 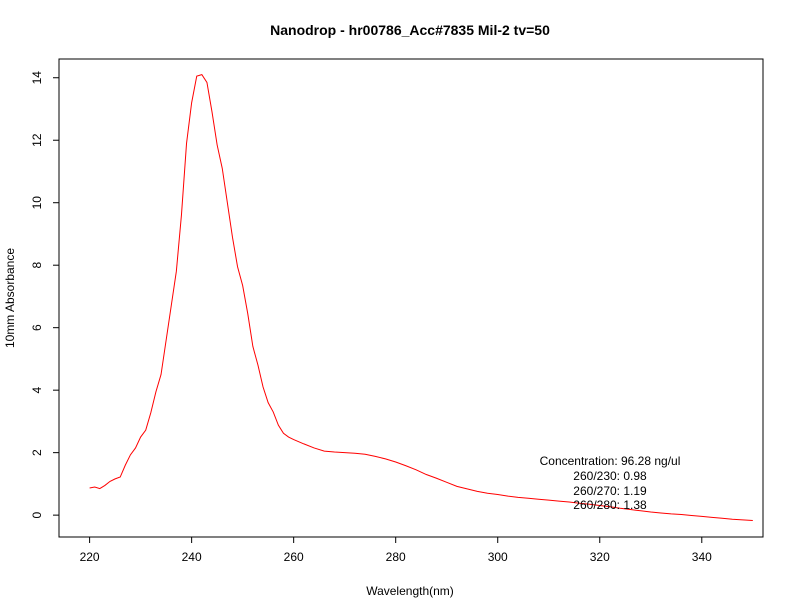 What do you see at coordinates (702, 557) in the screenshot?
I see `x-tick-label: 340` at bounding box center [702, 557].